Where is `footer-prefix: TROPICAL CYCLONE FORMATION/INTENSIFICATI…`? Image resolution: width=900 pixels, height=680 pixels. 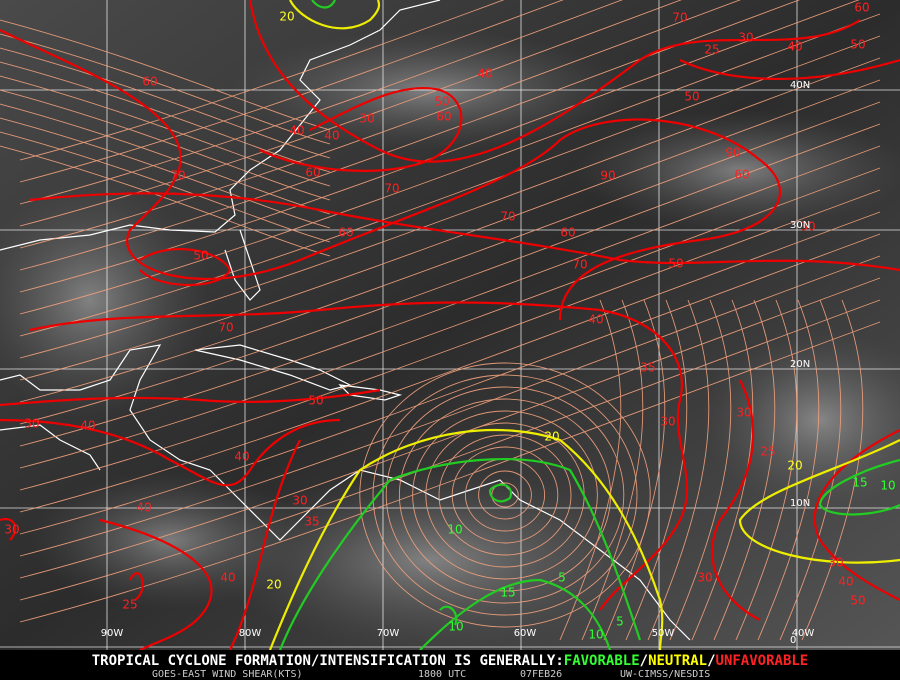 footer-prefix: TROPICAL CYCLONE FORMATION/INTENSIFICATI… is located at coordinates (328, 661).